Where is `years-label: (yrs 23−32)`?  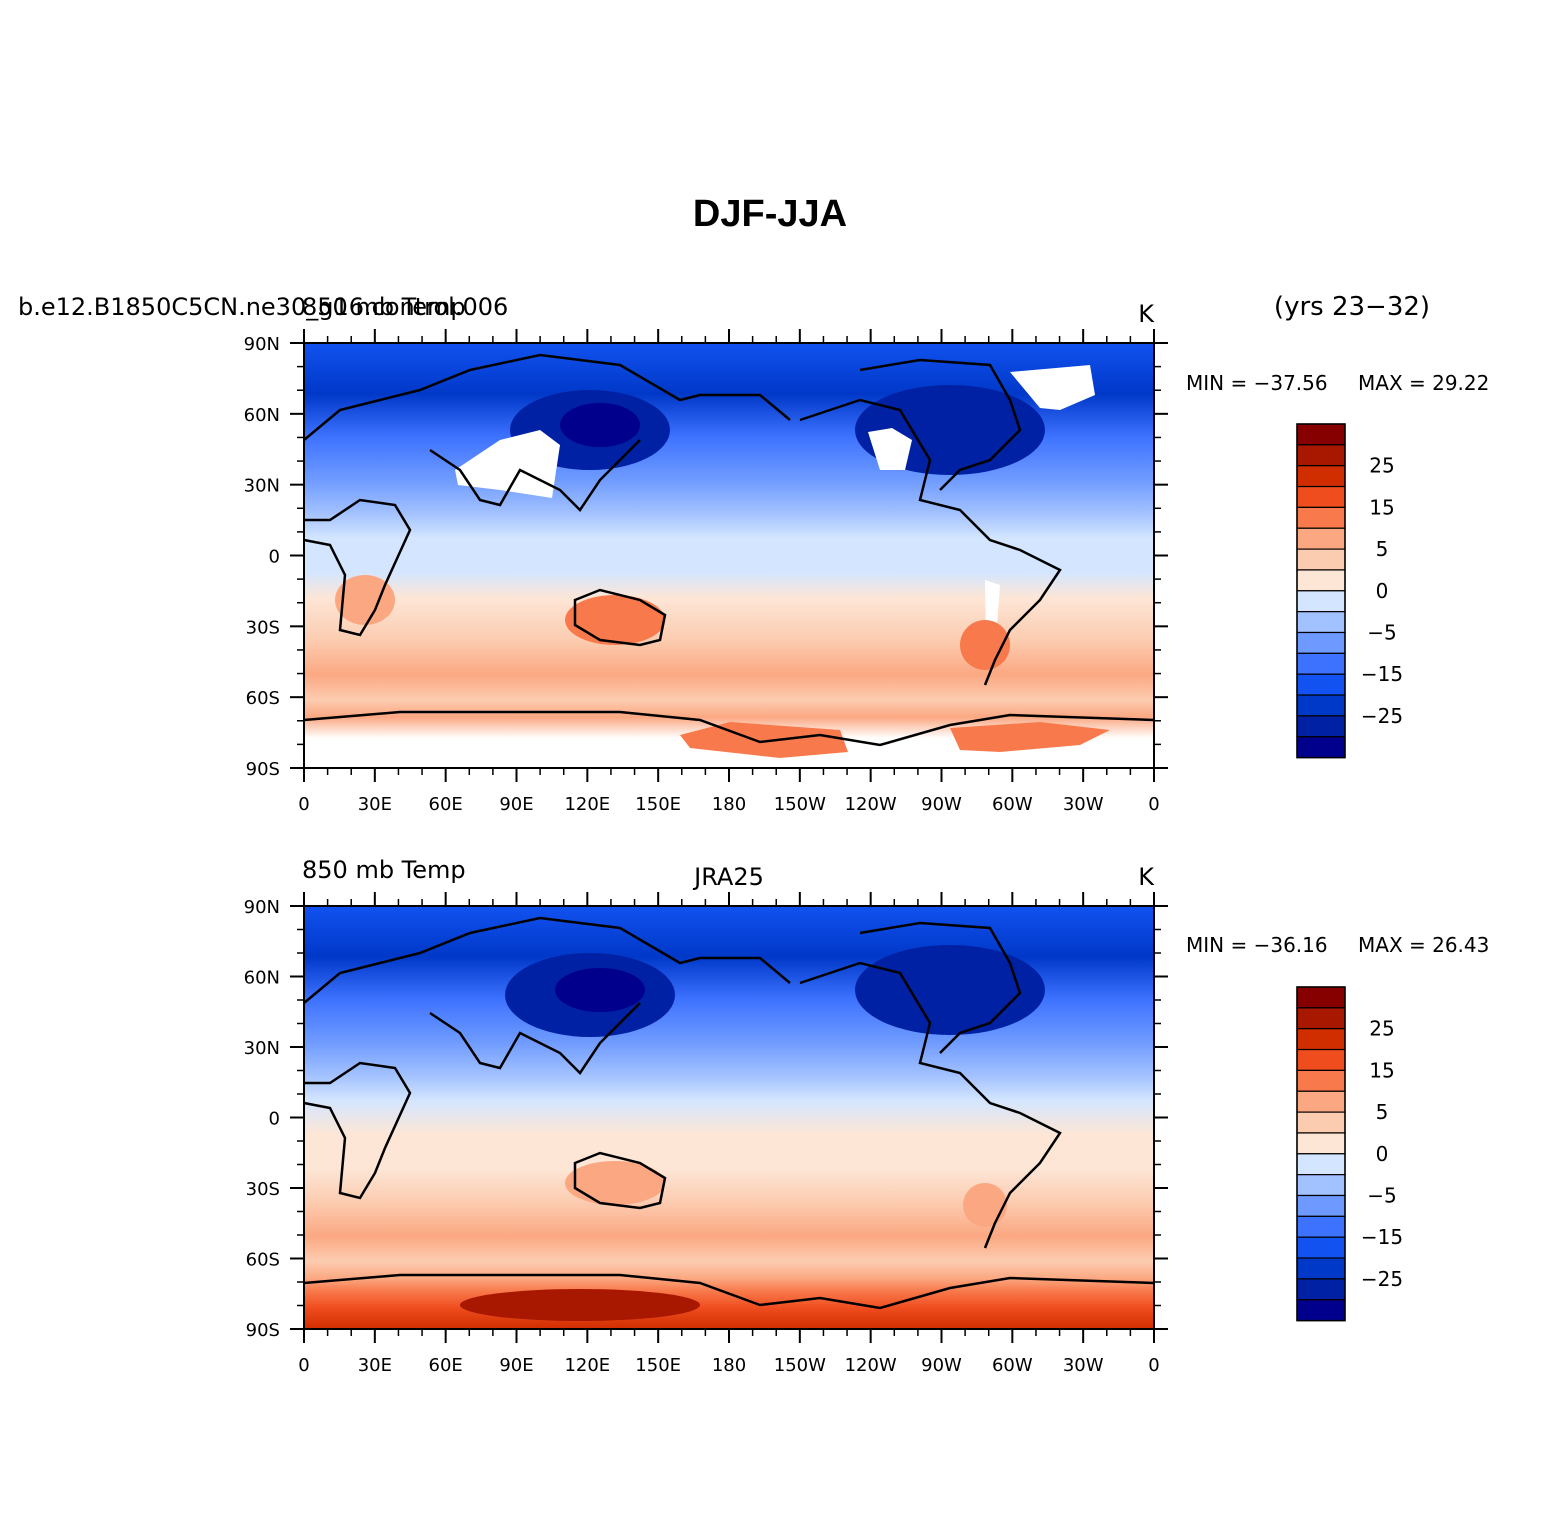
years-label: (yrs 23−32) is located at coordinates (1352, 307).